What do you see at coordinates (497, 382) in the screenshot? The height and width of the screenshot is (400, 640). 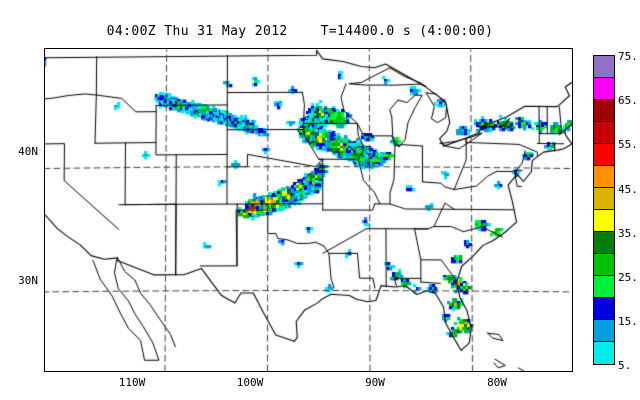 I see `x-axis-tick-80w: 80W` at bounding box center [497, 382].